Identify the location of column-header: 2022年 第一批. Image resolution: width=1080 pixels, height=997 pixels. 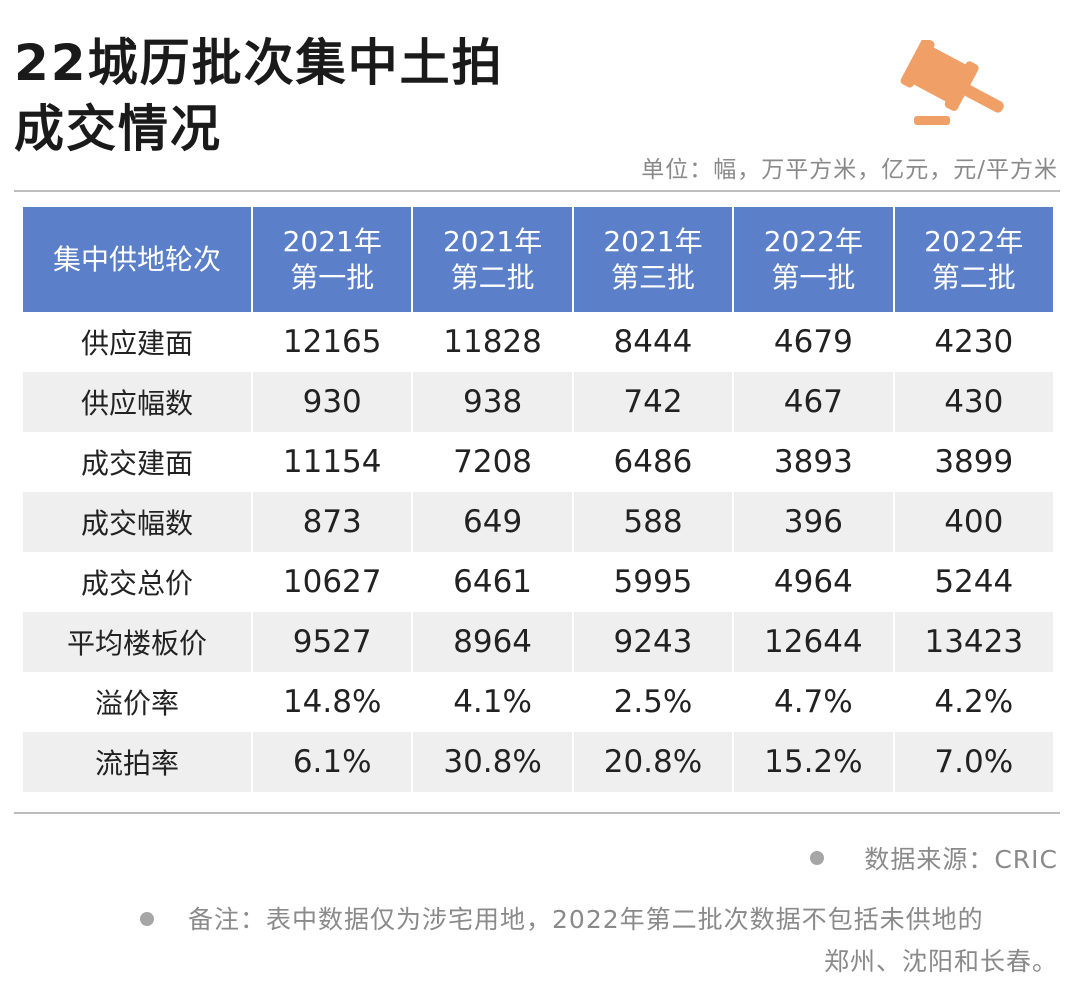
(813, 259).